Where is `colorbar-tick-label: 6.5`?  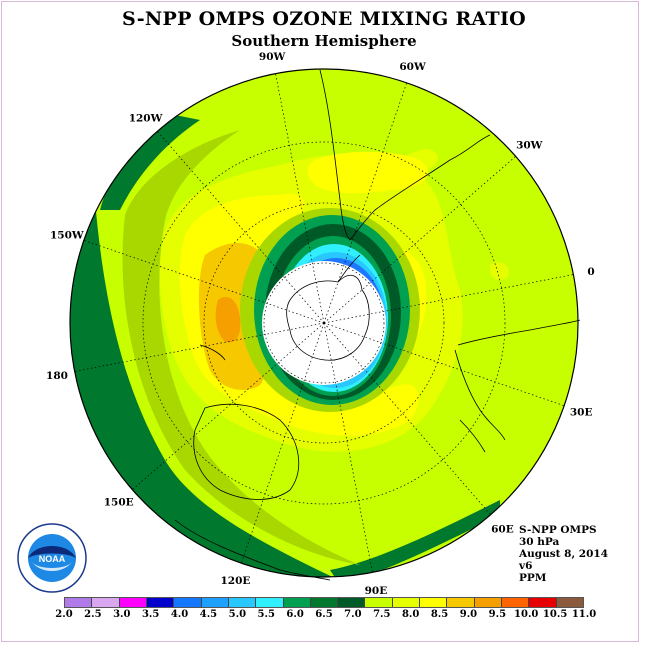 colorbar-tick-label: 6.5 is located at coordinates (324, 614).